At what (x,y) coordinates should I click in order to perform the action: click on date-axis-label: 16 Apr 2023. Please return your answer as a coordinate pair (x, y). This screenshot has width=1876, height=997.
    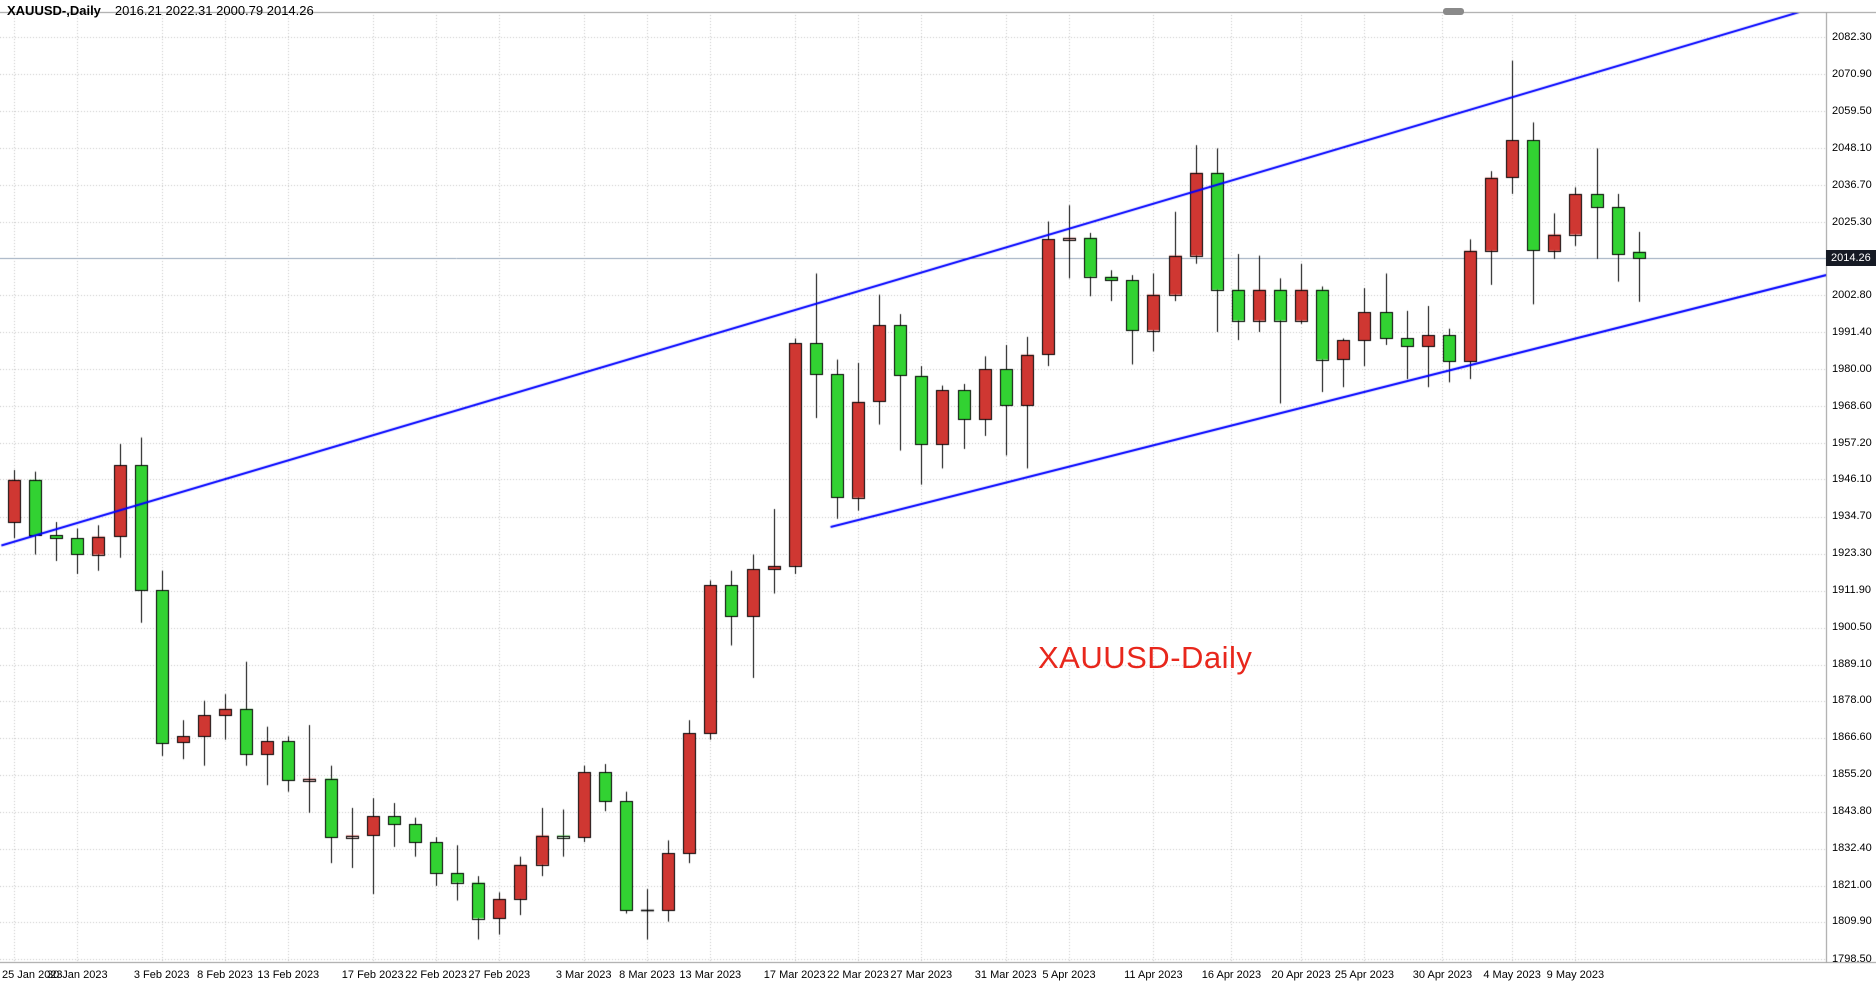
    Looking at the image, I should click on (1231, 975).